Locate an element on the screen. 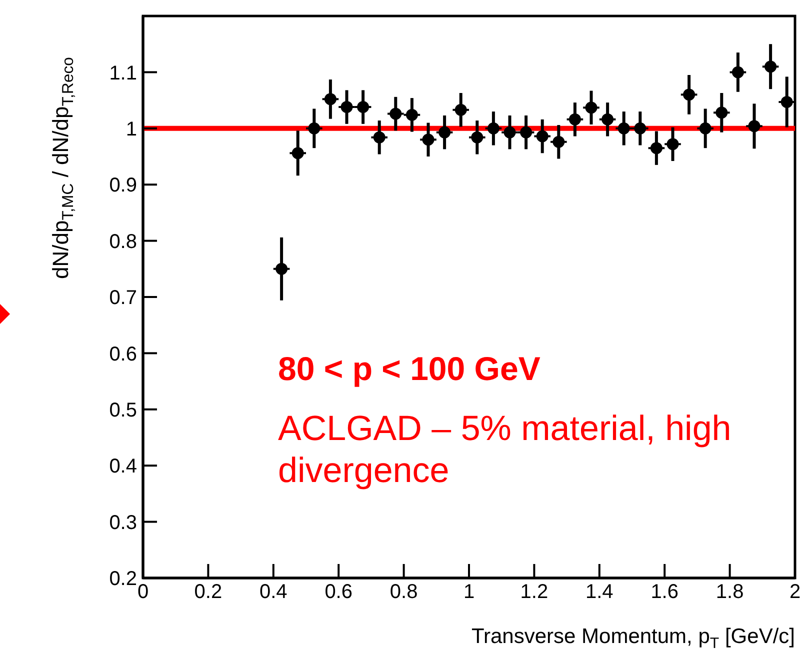  x-tick-label: 0.4 is located at coordinates (273, 592).